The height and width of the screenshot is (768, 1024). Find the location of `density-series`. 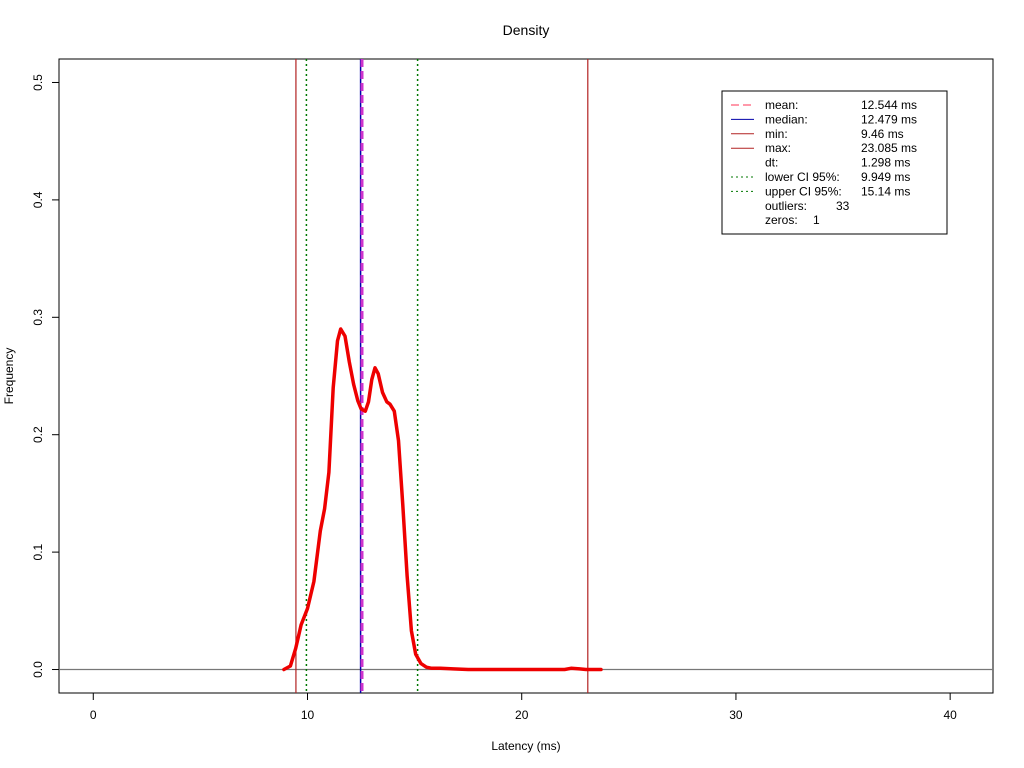

density-series is located at coordinates (442, 499).